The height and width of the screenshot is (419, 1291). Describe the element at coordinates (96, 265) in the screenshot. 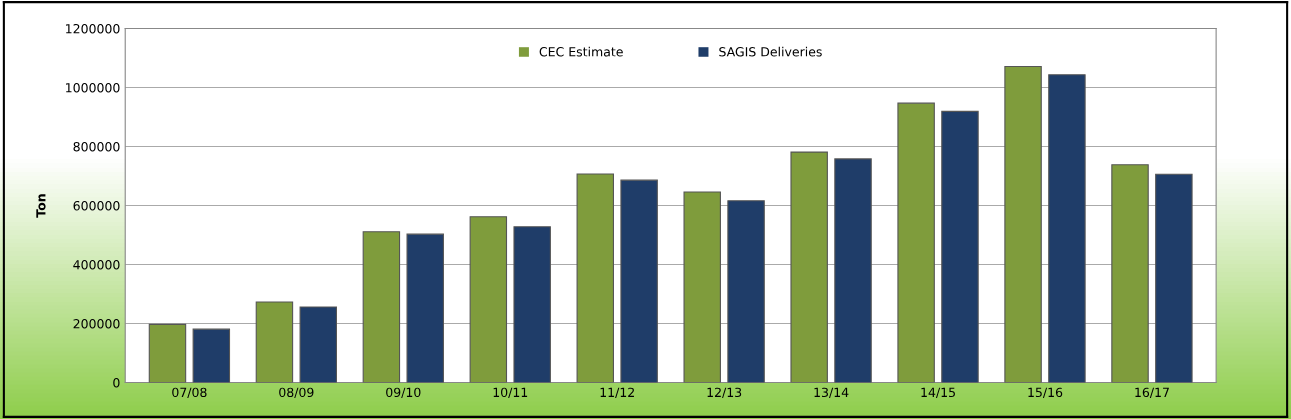

I see `y-tick-label: 400000` at that location.